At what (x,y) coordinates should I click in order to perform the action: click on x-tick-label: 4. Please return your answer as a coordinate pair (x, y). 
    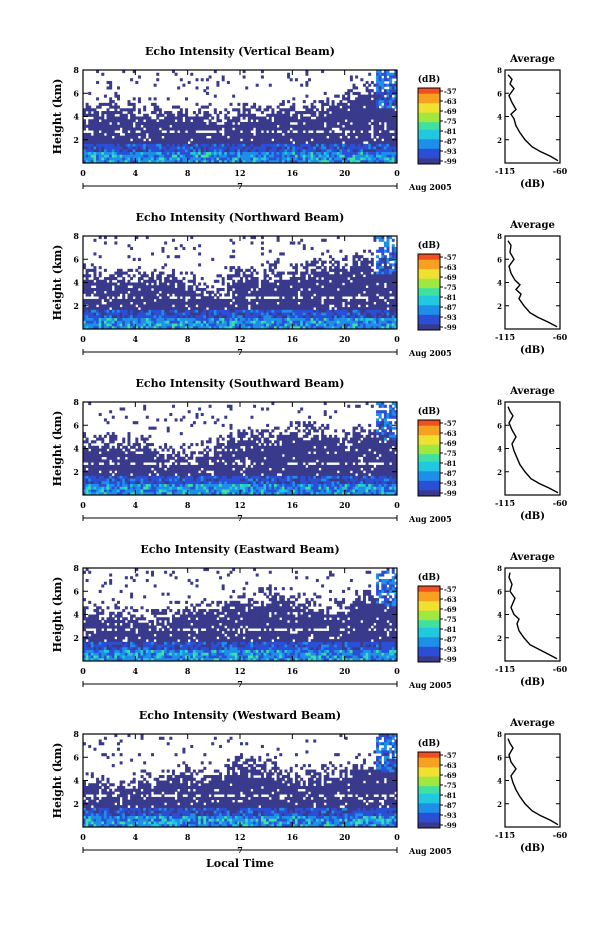
    Looking at the image, I should click on (136, 671).